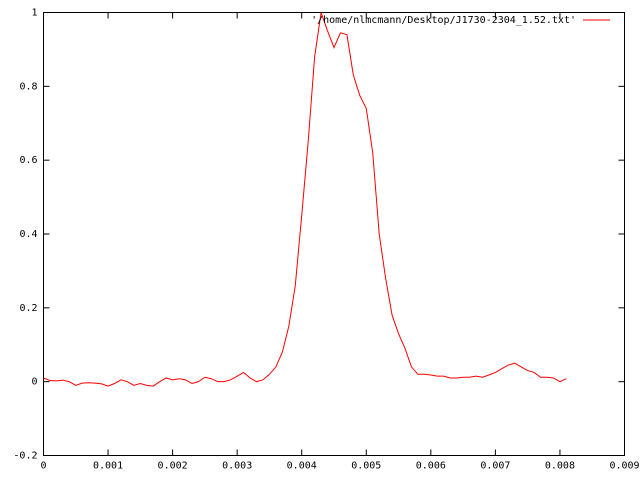 Image resolution: width=640 pixels, height=480 pixels. What do you see at coordinates (28, 86) in the screenshot?
I see `y-tick-label: 0.8` at bounding box center [28, 86].